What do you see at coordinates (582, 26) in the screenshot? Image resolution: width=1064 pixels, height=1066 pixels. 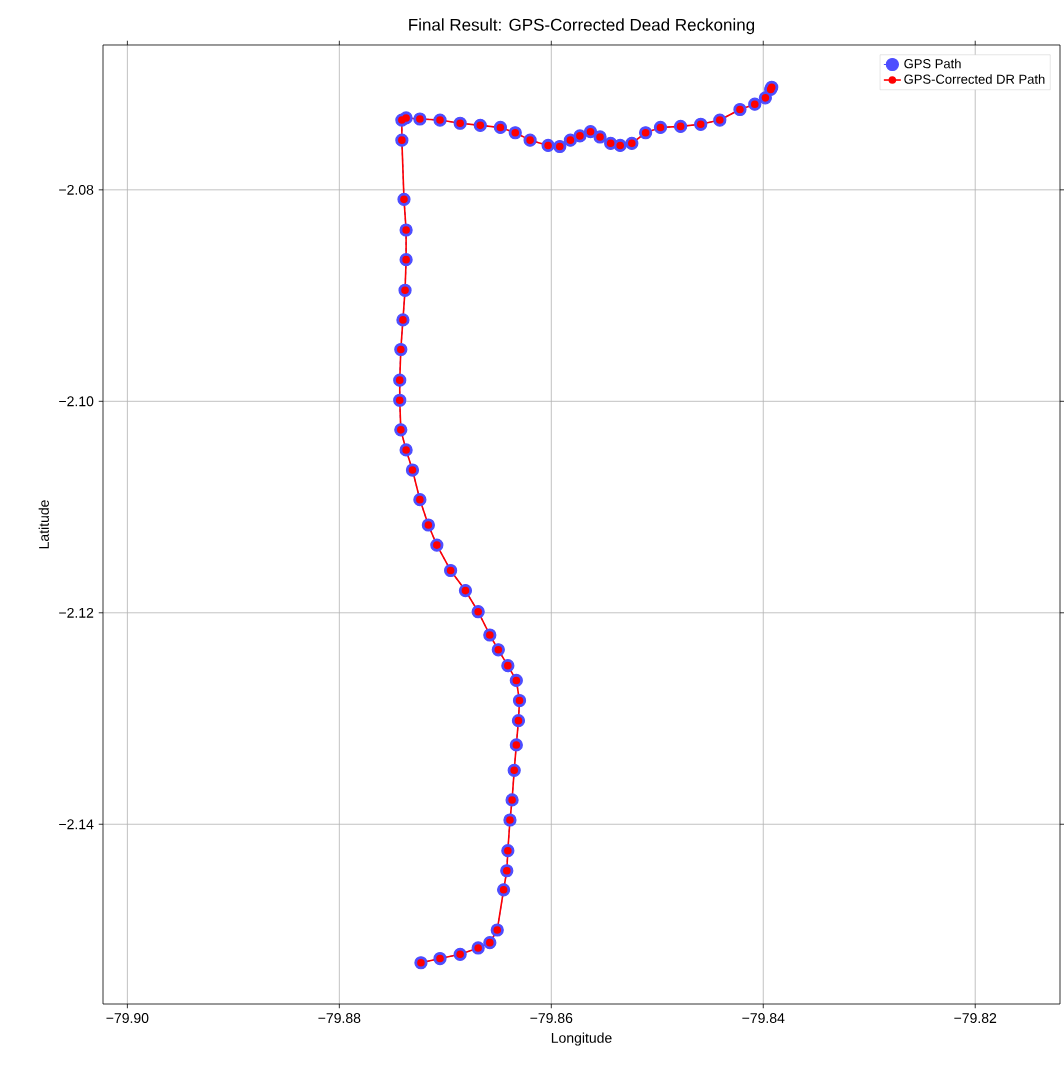 I see `chart-title: Final Result: GPS-Corrected Dead Reckoning` at bounding box center [582, 26].